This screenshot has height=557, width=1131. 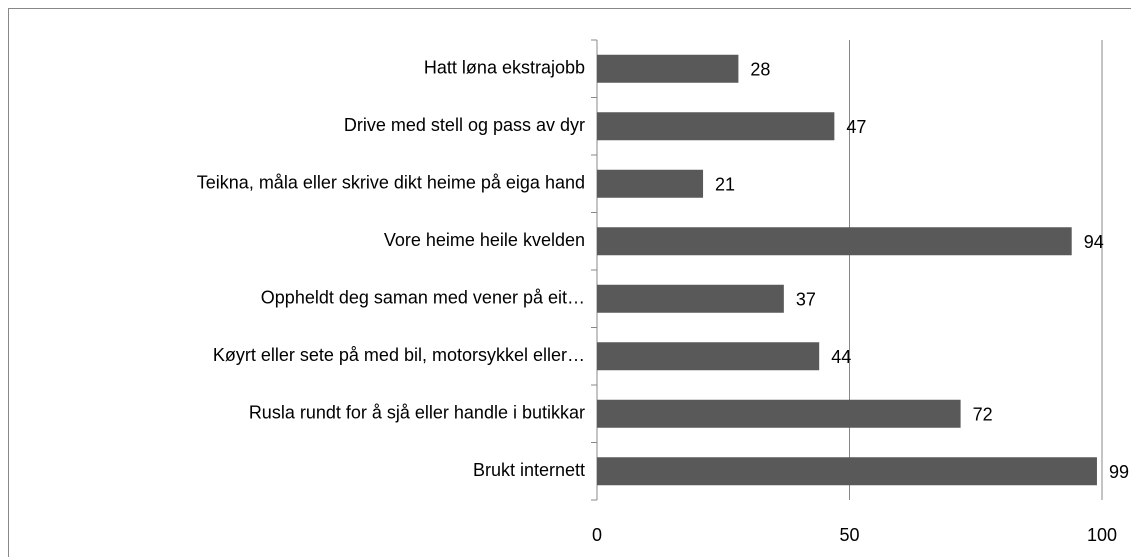 I want to click on data-label: 99, so click(x=1119, y=472).